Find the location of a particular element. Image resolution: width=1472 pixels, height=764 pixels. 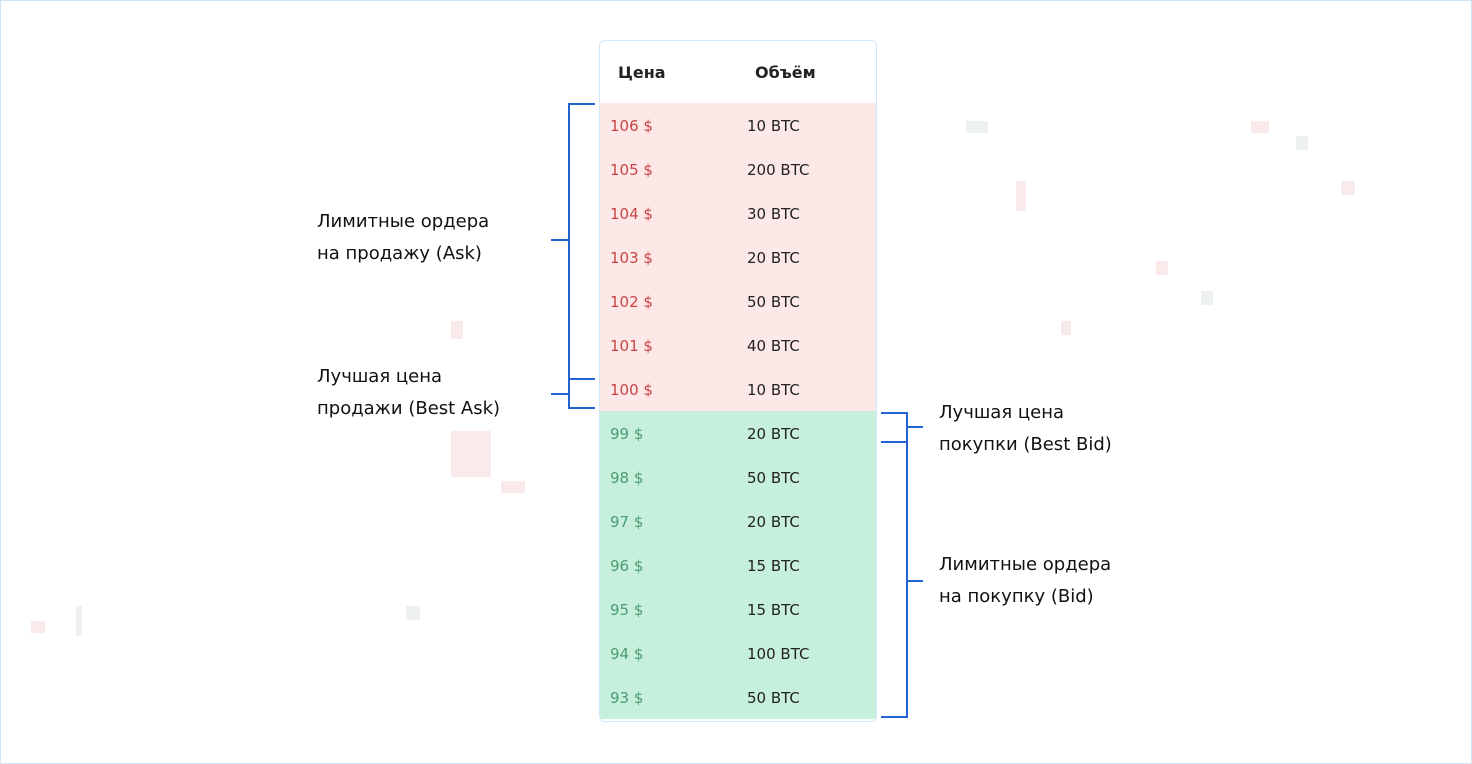

price: 94 $ is located at coordinates (627, 654).